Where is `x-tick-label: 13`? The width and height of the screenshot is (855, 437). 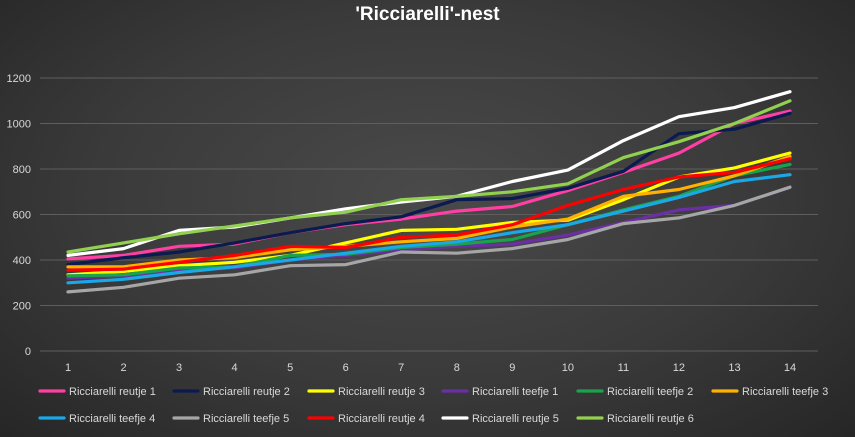 x-tick-label: 13 is located at coordinates (734, 368).